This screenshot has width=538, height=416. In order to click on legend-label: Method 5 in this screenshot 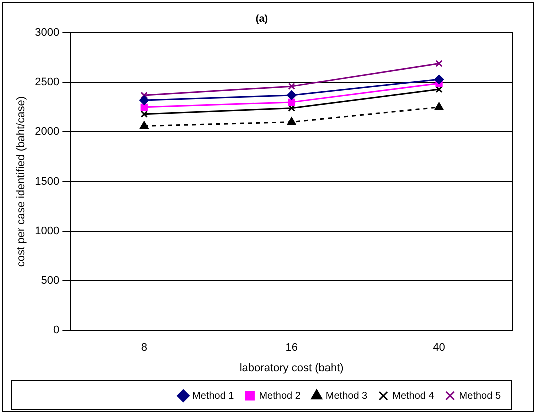, I will do `click(480, 396)`.